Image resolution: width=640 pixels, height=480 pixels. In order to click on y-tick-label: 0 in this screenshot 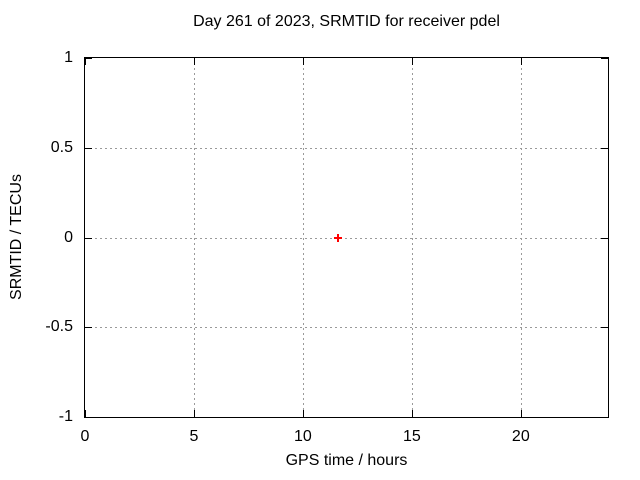, I will do `click(68, 237)`.